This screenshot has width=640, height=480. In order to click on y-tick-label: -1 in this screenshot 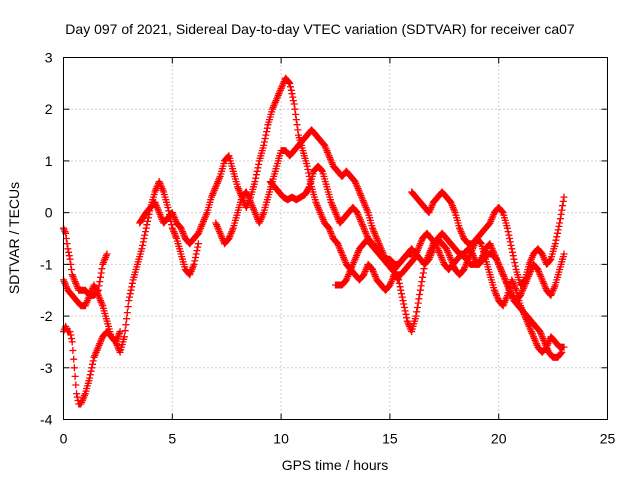, I will do `click(46, 264)`.